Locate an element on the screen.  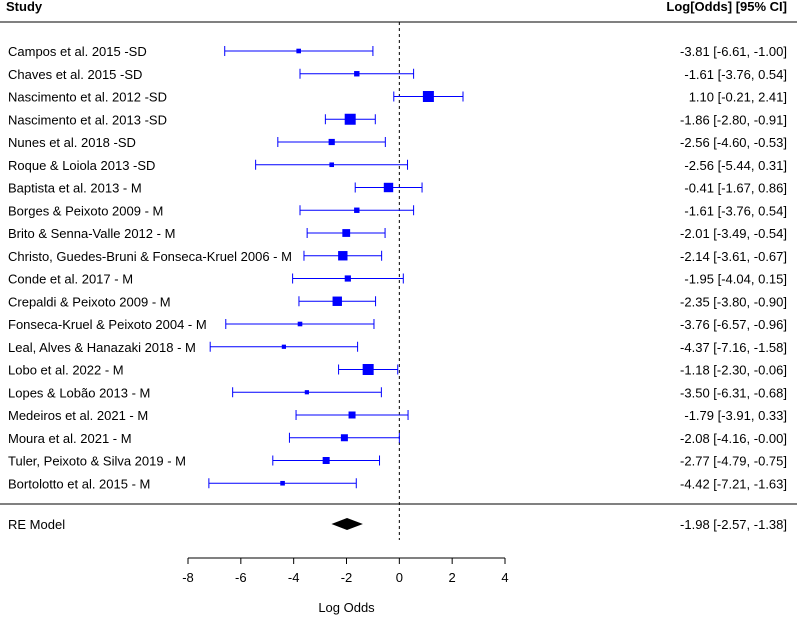
study-estimate-ci: -1.79 [-3.91, 0.33] is located at coordinates (735, 415).